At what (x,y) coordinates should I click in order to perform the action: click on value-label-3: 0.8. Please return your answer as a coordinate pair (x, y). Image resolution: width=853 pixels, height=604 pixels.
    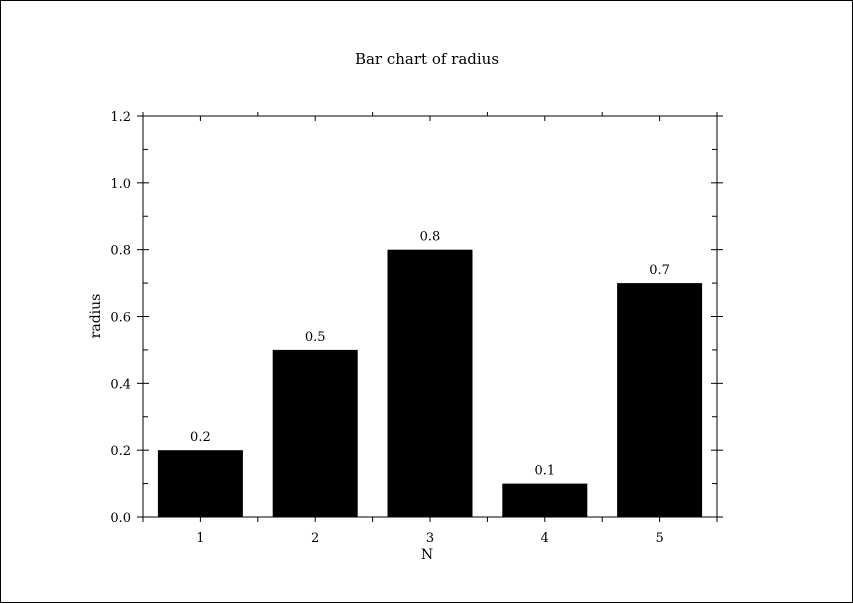
    Looking at the image, I should click on (430, 237).